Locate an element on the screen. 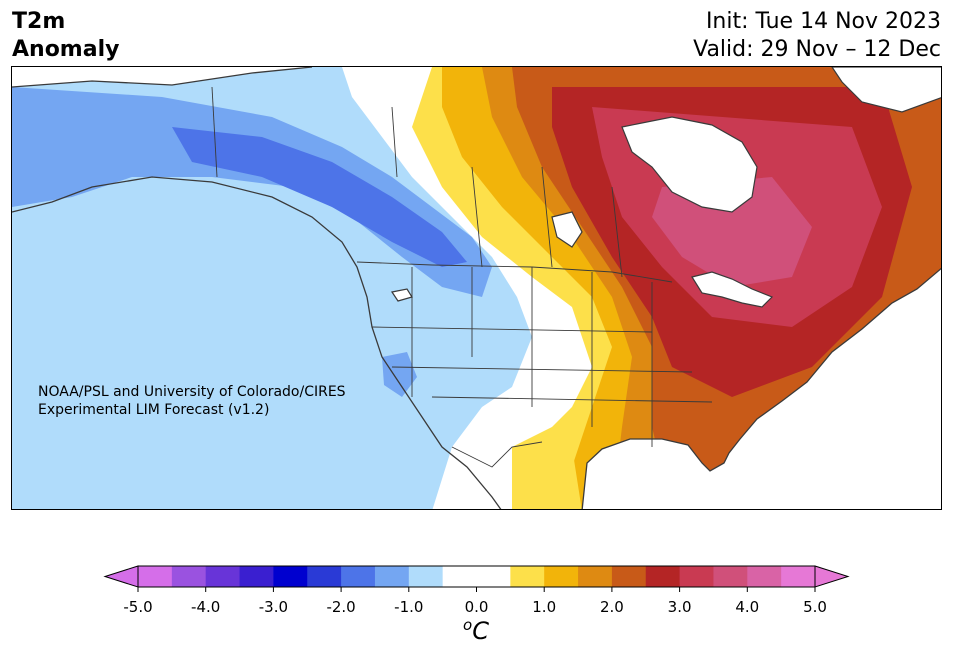  title-line-2: Anomaly is located at coordinates (66, 49).